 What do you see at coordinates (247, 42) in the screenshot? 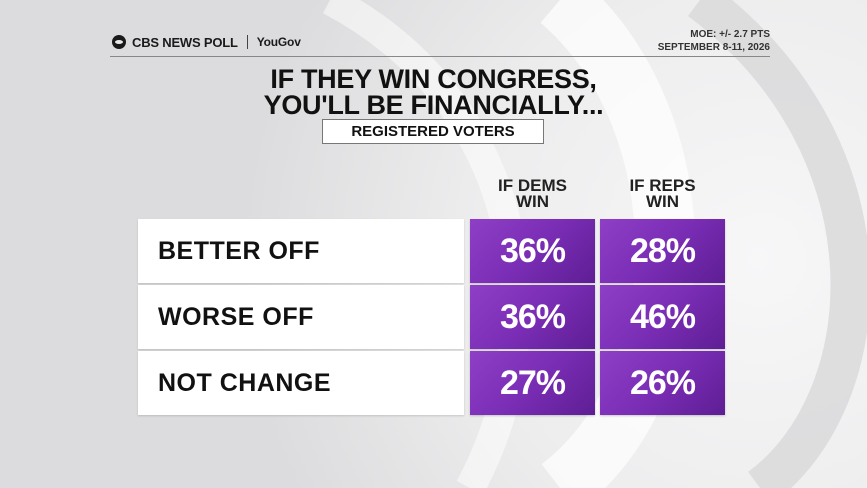
I see `brand-divider` at bounding box center [247, 42].